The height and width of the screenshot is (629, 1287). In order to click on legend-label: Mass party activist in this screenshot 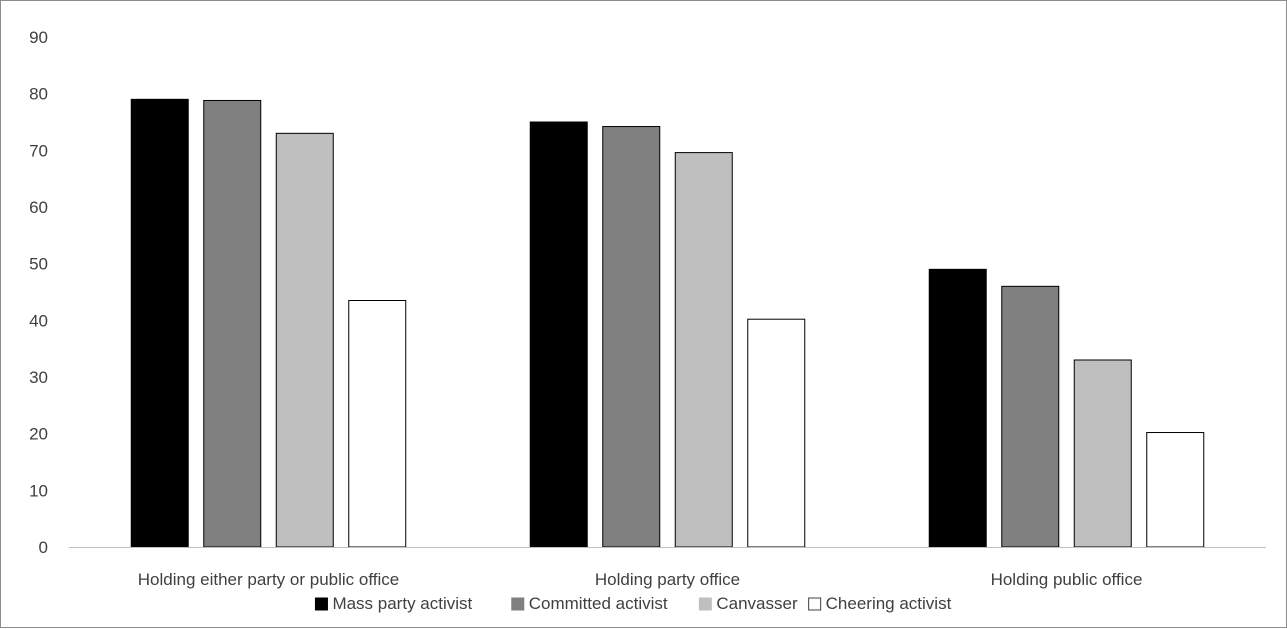, I will do `click(402, 603)`.